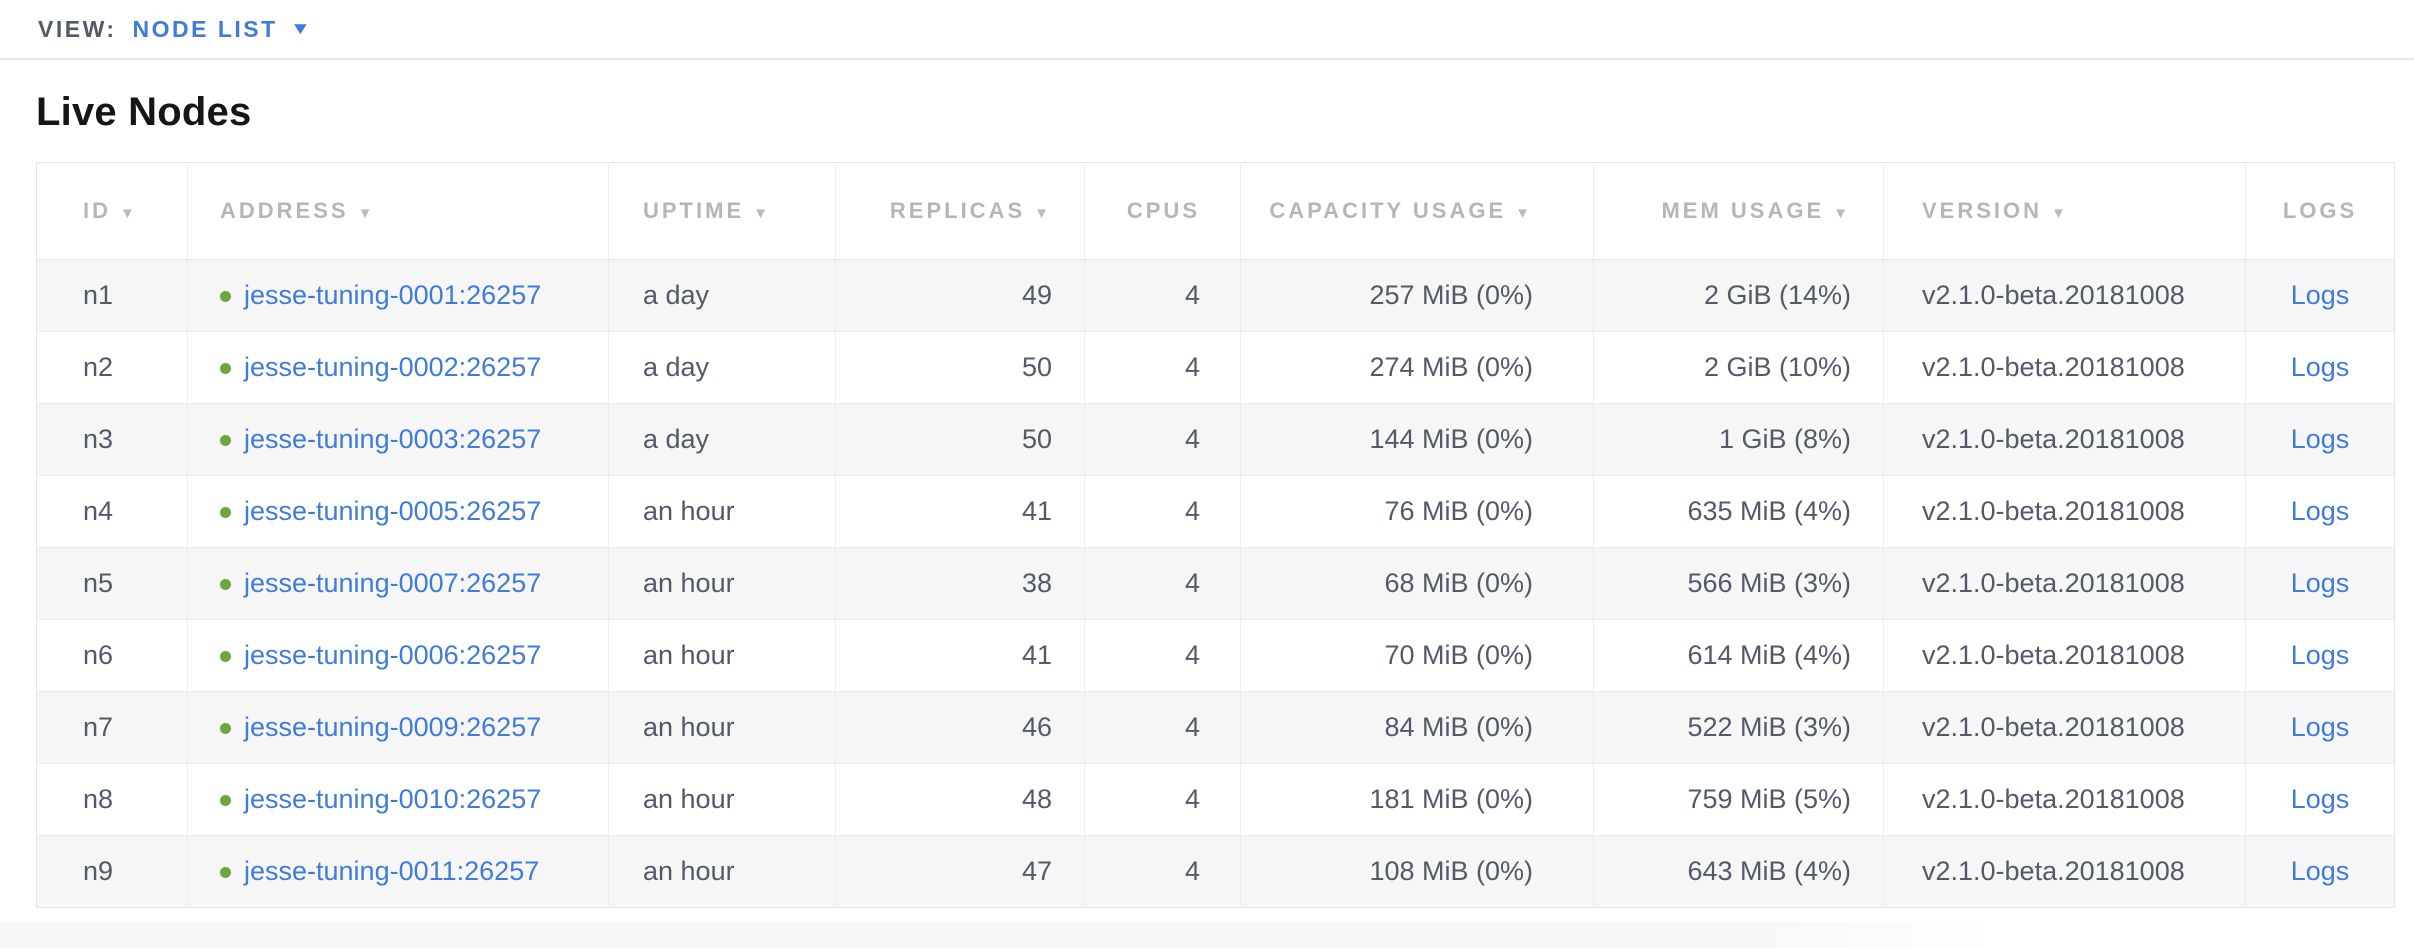 The height and width of the screenshot is (948, 2414). What do you see at coordinates (960, 367) in the screenshot?
I see `cell-replicas: 50` at bounding box center [960, 367].